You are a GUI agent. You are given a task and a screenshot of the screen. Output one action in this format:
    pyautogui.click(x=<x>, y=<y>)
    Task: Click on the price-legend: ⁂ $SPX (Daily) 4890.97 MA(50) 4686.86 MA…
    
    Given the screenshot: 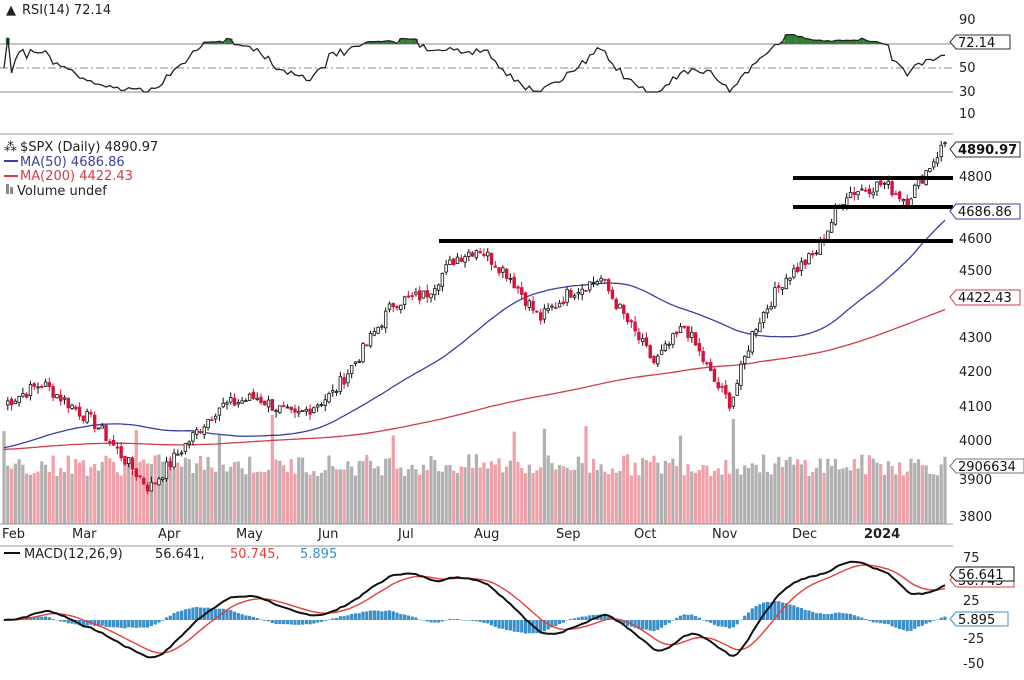 What is the action you would take?
    pyautogui.click(x=81, y=169)
    